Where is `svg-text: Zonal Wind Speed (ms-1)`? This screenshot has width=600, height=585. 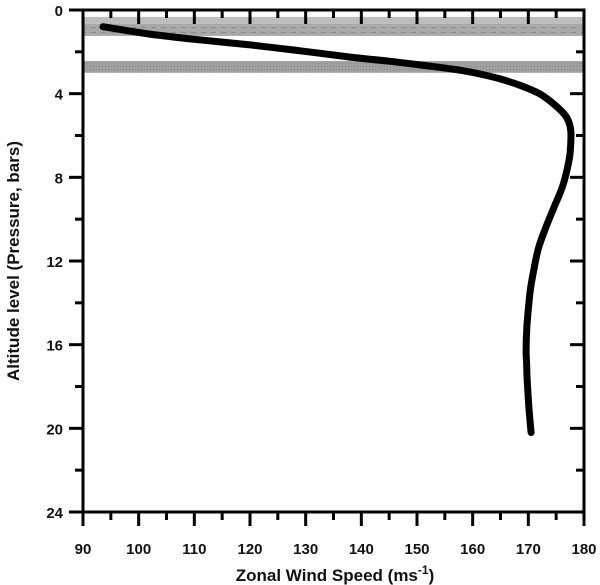 svg-text: Zonal Wind Speed (ms-1) is located at coordinates (335, 574).